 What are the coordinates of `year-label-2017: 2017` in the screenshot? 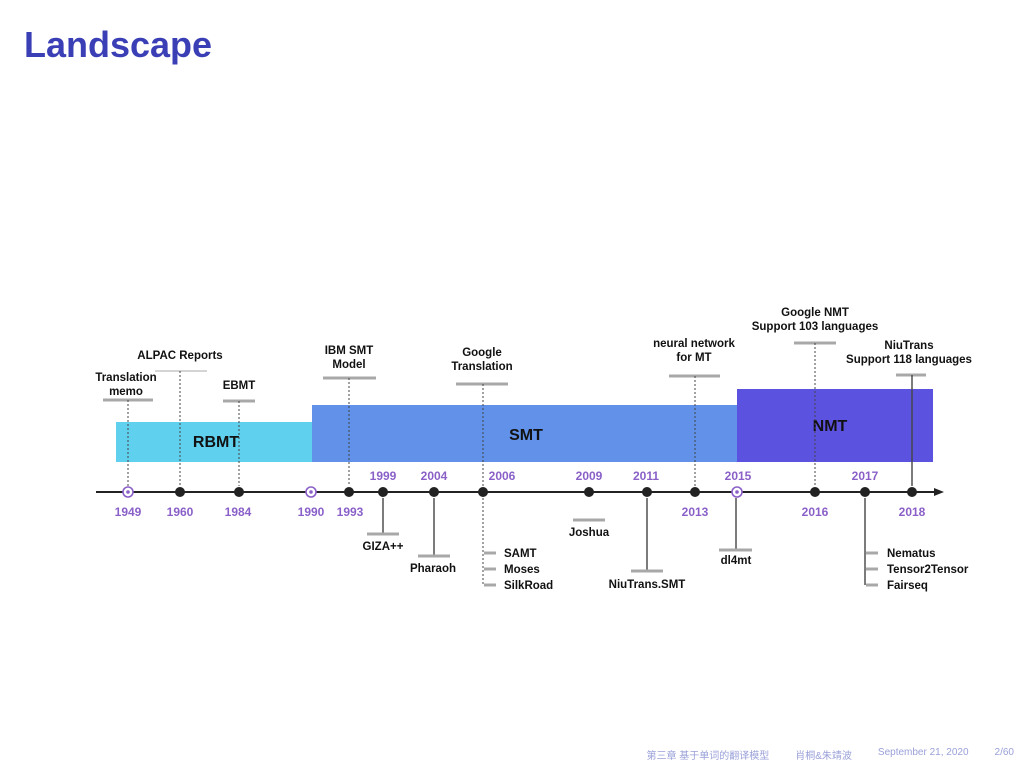 It's located at (865, 476).